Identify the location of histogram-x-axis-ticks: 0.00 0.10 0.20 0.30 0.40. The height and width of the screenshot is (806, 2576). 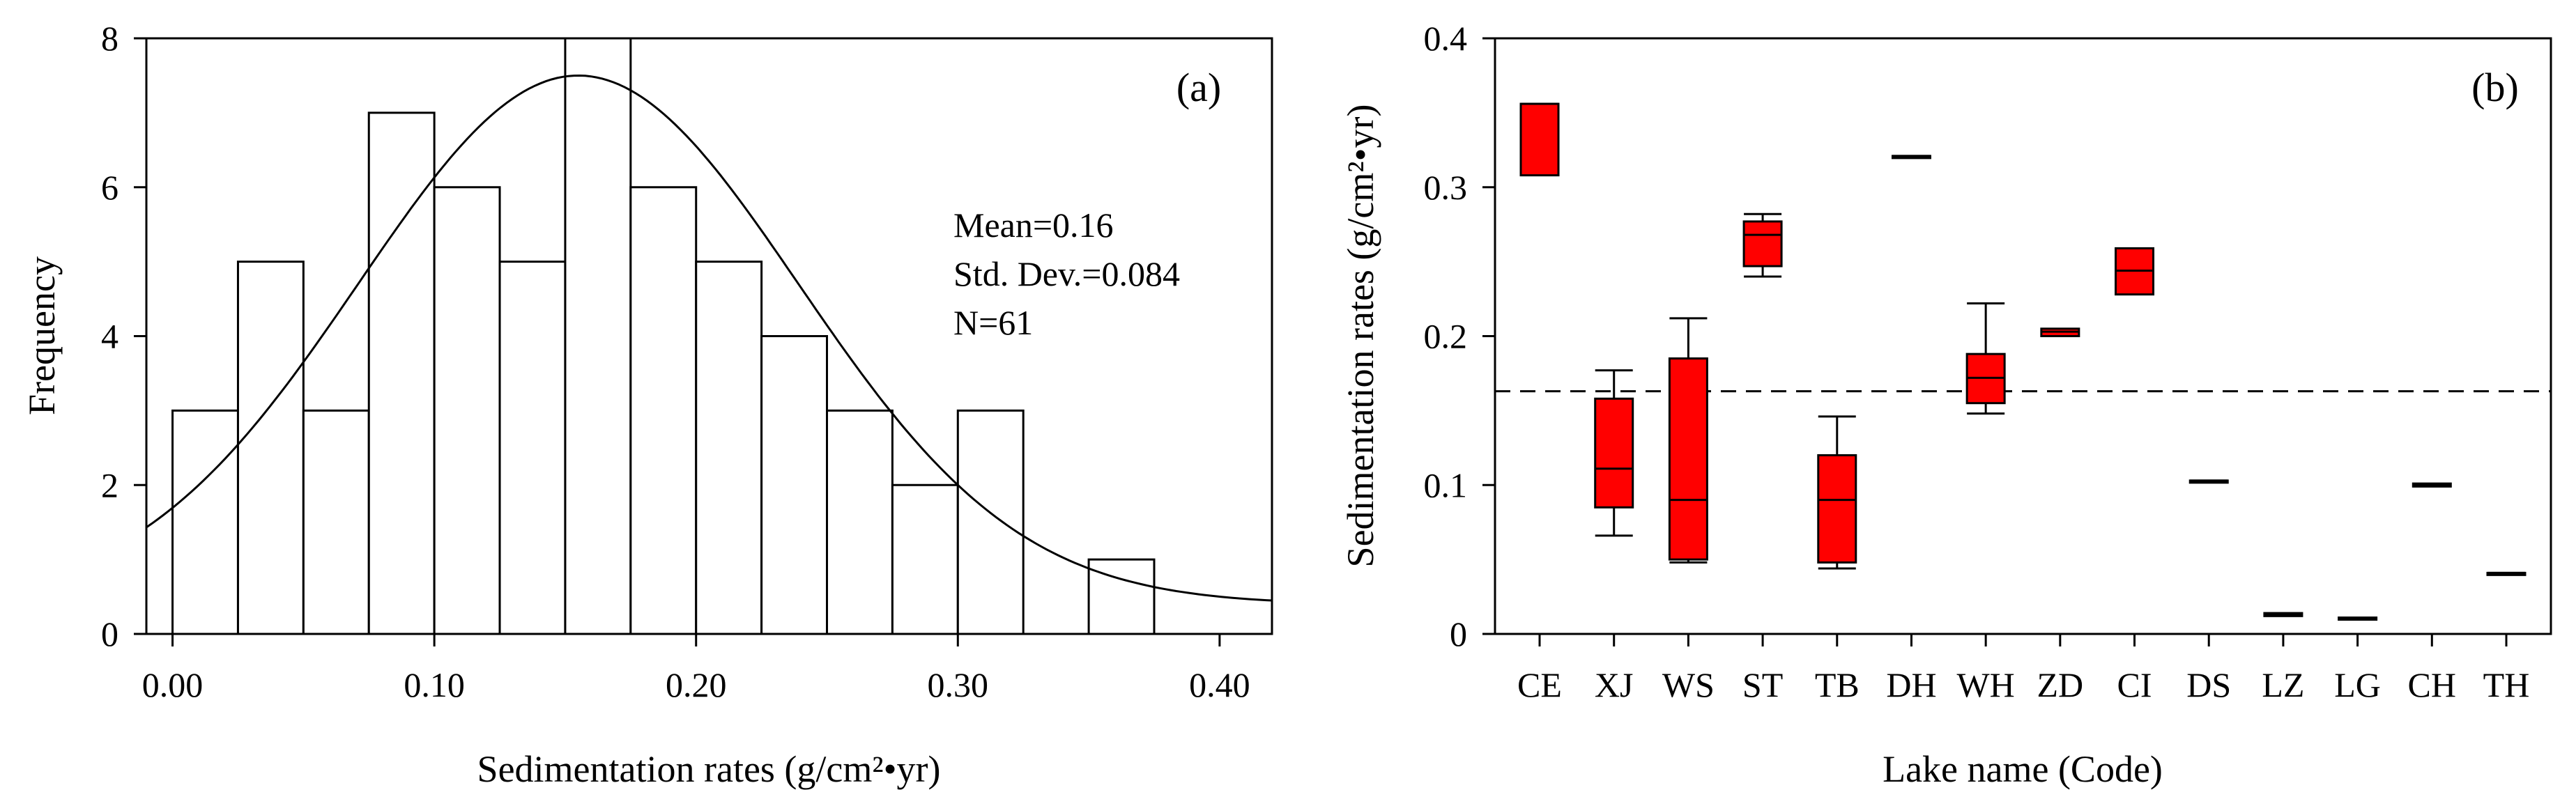
(696, 669).